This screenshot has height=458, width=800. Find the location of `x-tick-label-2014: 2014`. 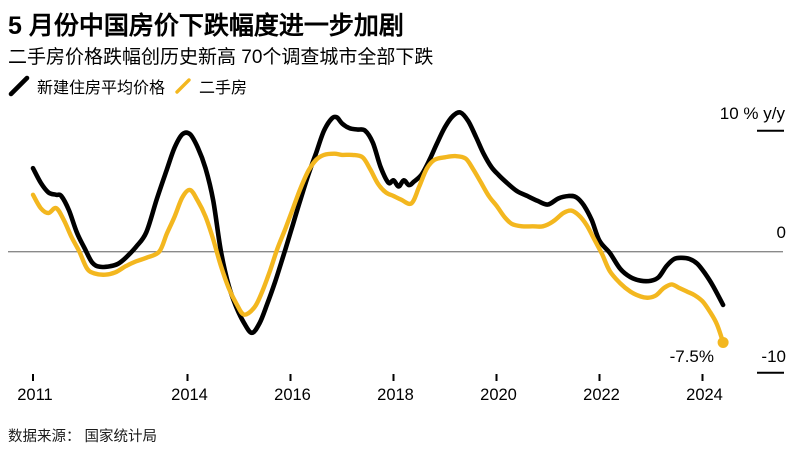

x-tick-label-2014: 2014 is located at coordinates (189, 395).